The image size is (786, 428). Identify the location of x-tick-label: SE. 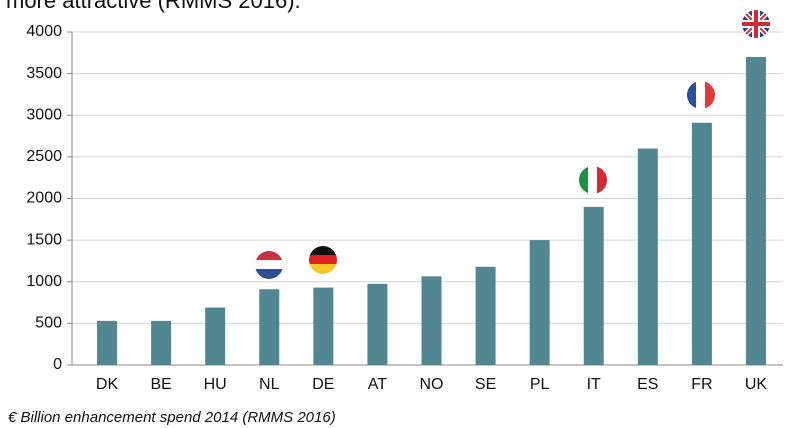
(485, 384).